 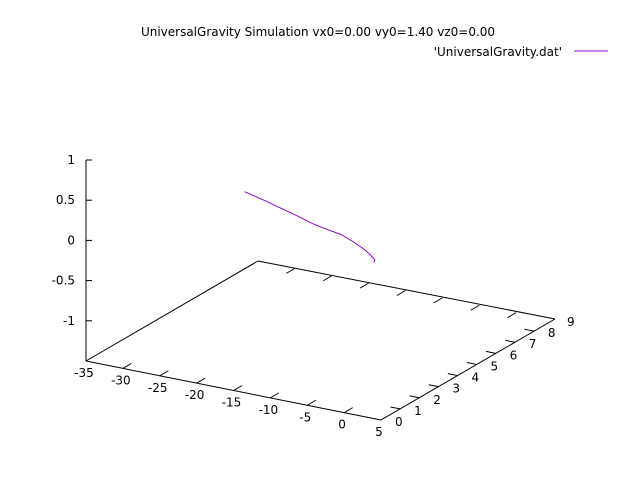 What do you see at coordinates (418, 411) in the screenshot?
I see `y-tick-label: 1` at bounding box center [418, 411].